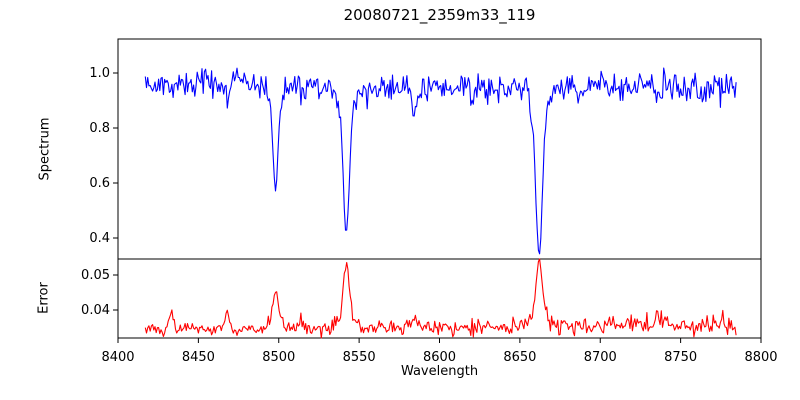 This screenshot has height=400, width=800. Describe the element at coordinates (600, 357) in the screenshot. I see `x-tick-label: 8700` at that location.